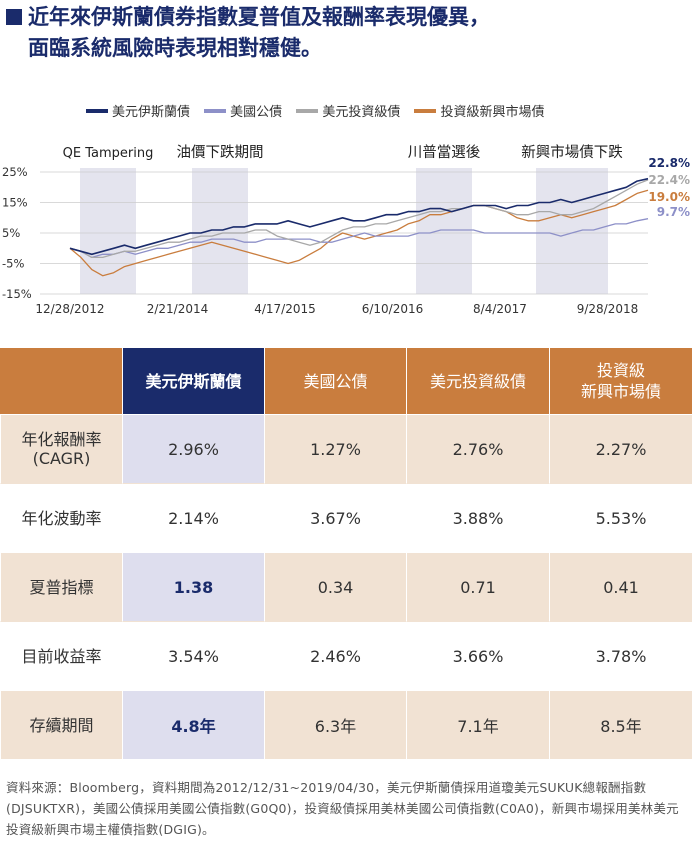  I want to click on table-row: 目前收益率 3.54% 2.46% 3.66% 3.78%, so click(346, 655).